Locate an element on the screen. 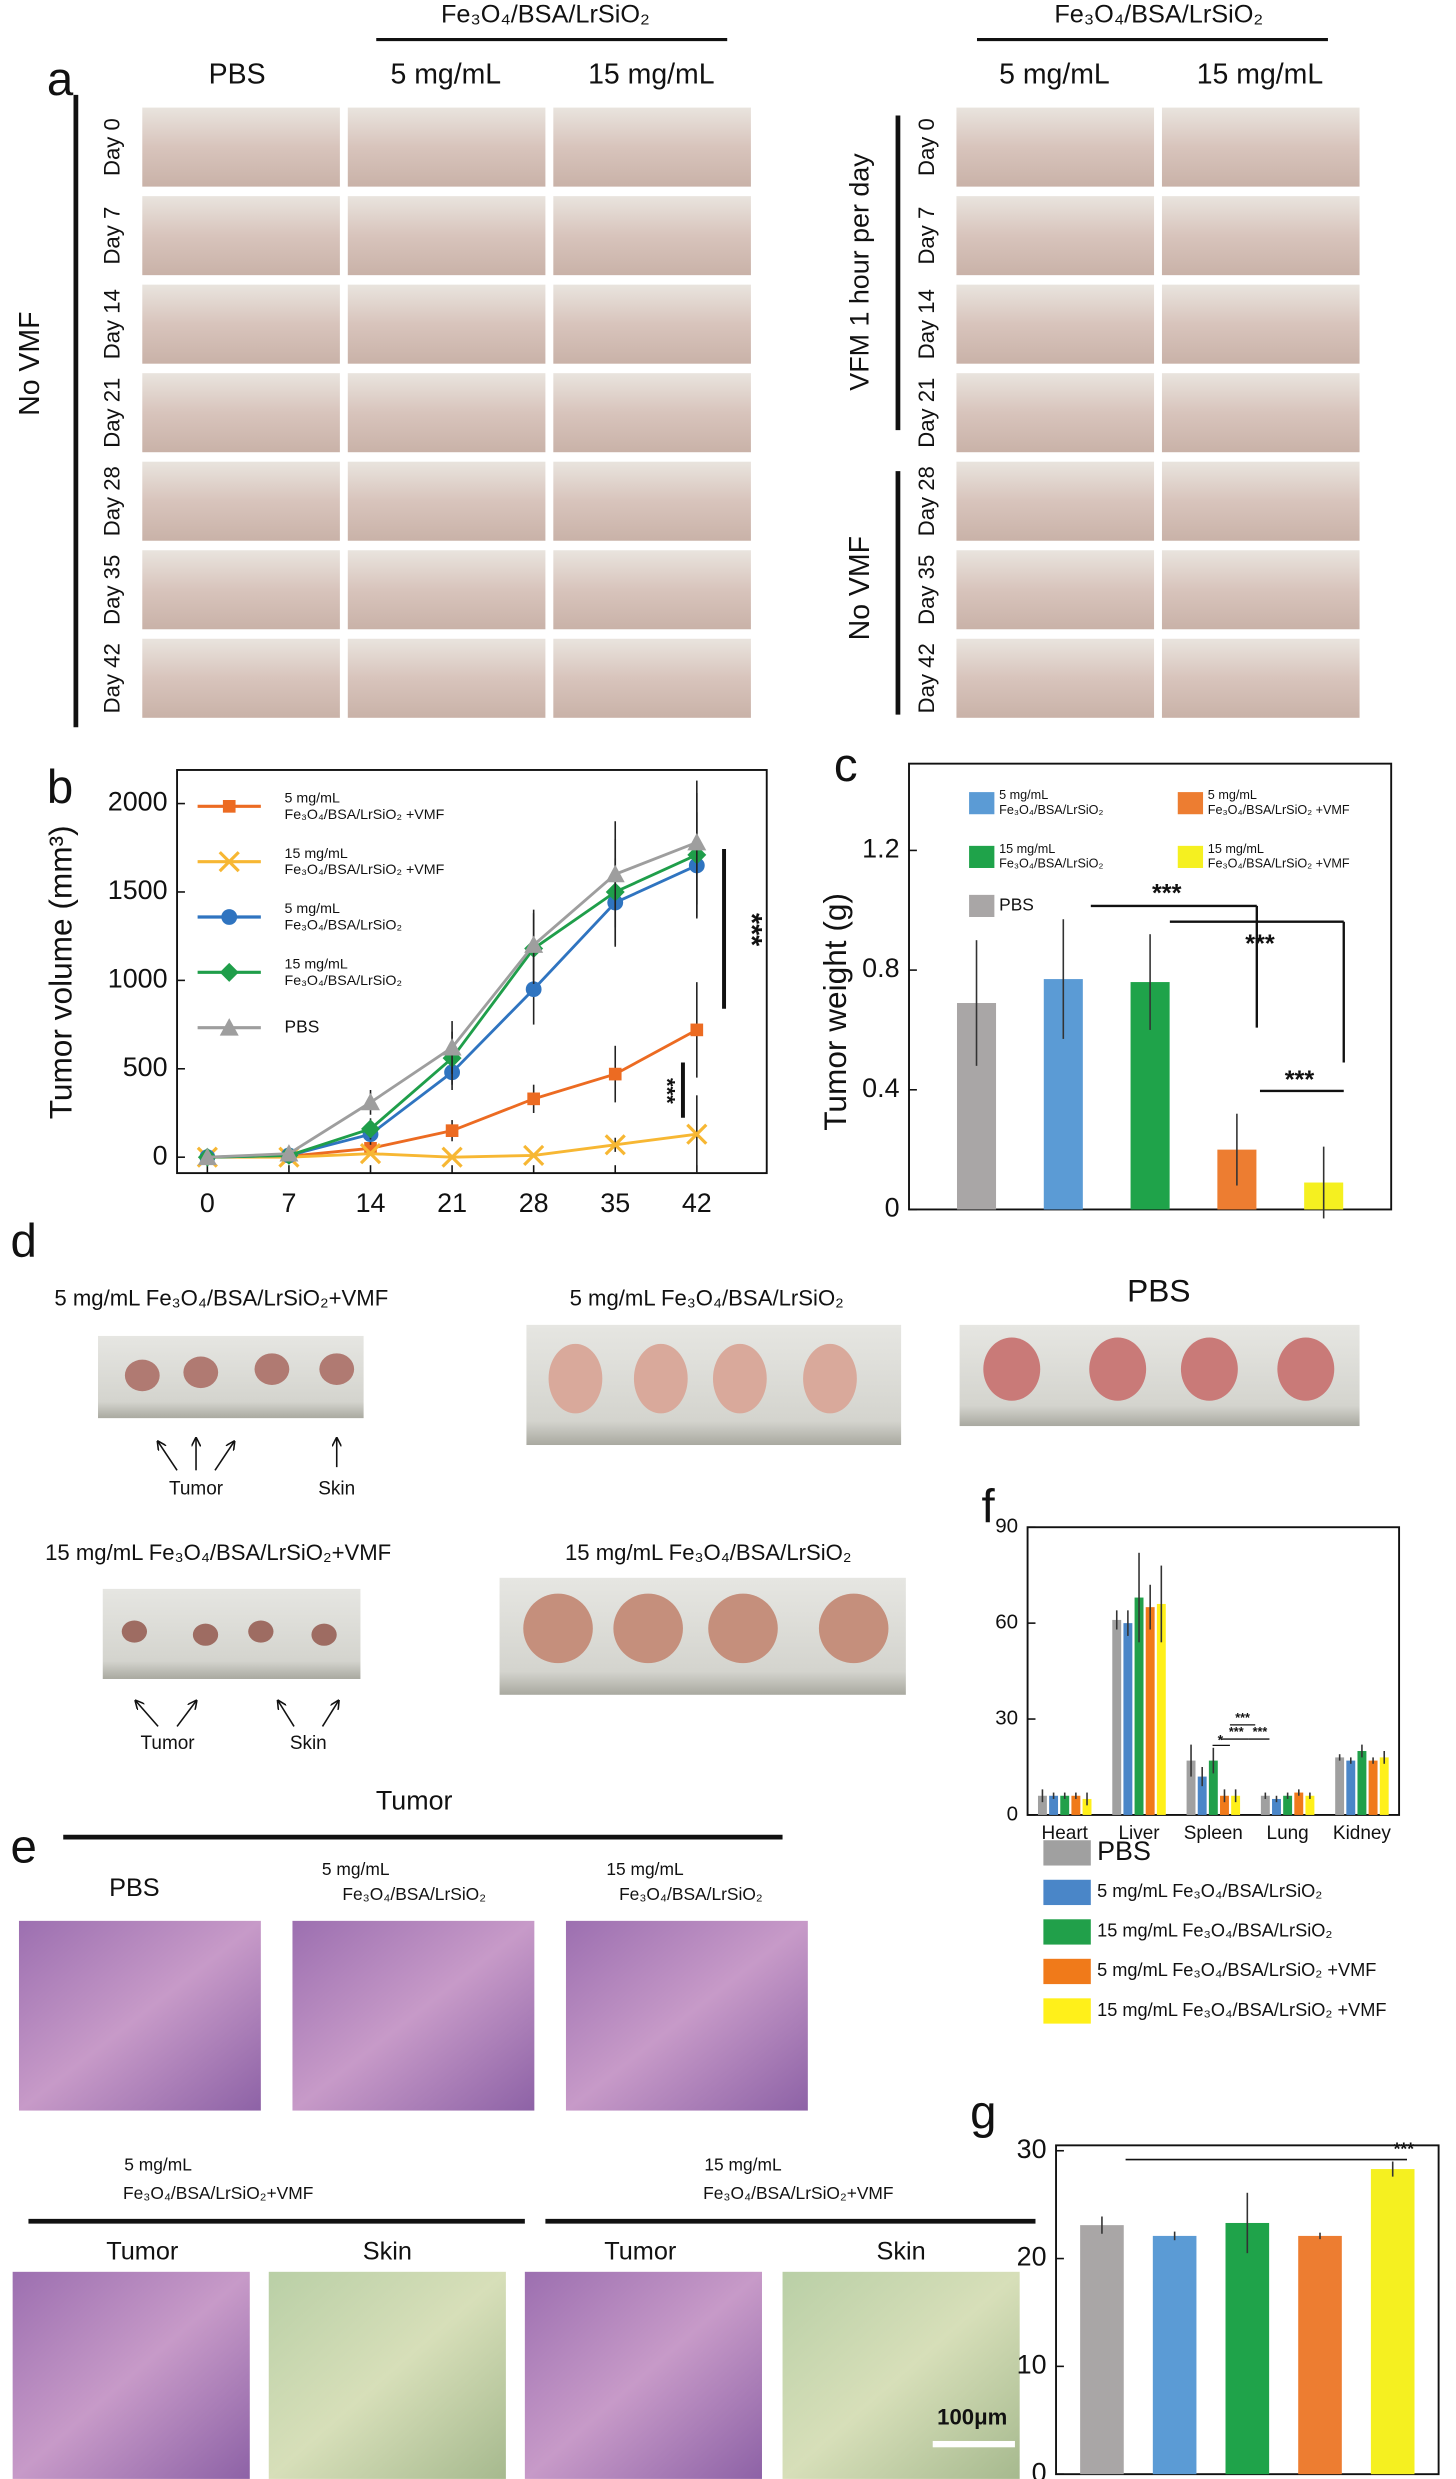 The width and height of the screenshot is (1456, 2479). row-label: Day 42 is located at coordinates (112, 678).